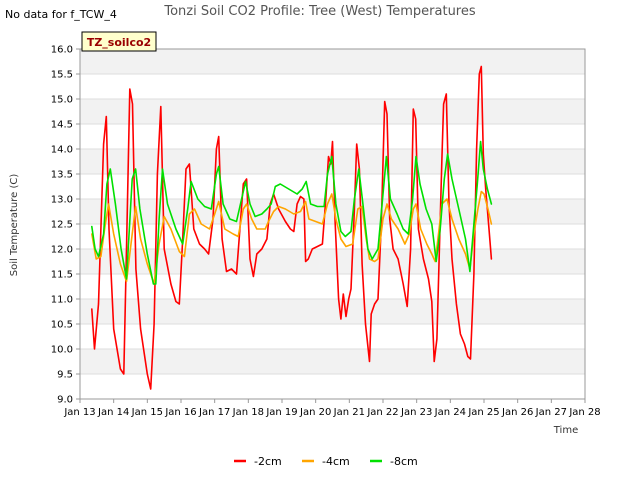 This screenshot has height=480, width=640. What do you see at coordinates (62, 50) in the screenshot?
I see `y-tick-label: 16.0` at bounding box center [62, 50].